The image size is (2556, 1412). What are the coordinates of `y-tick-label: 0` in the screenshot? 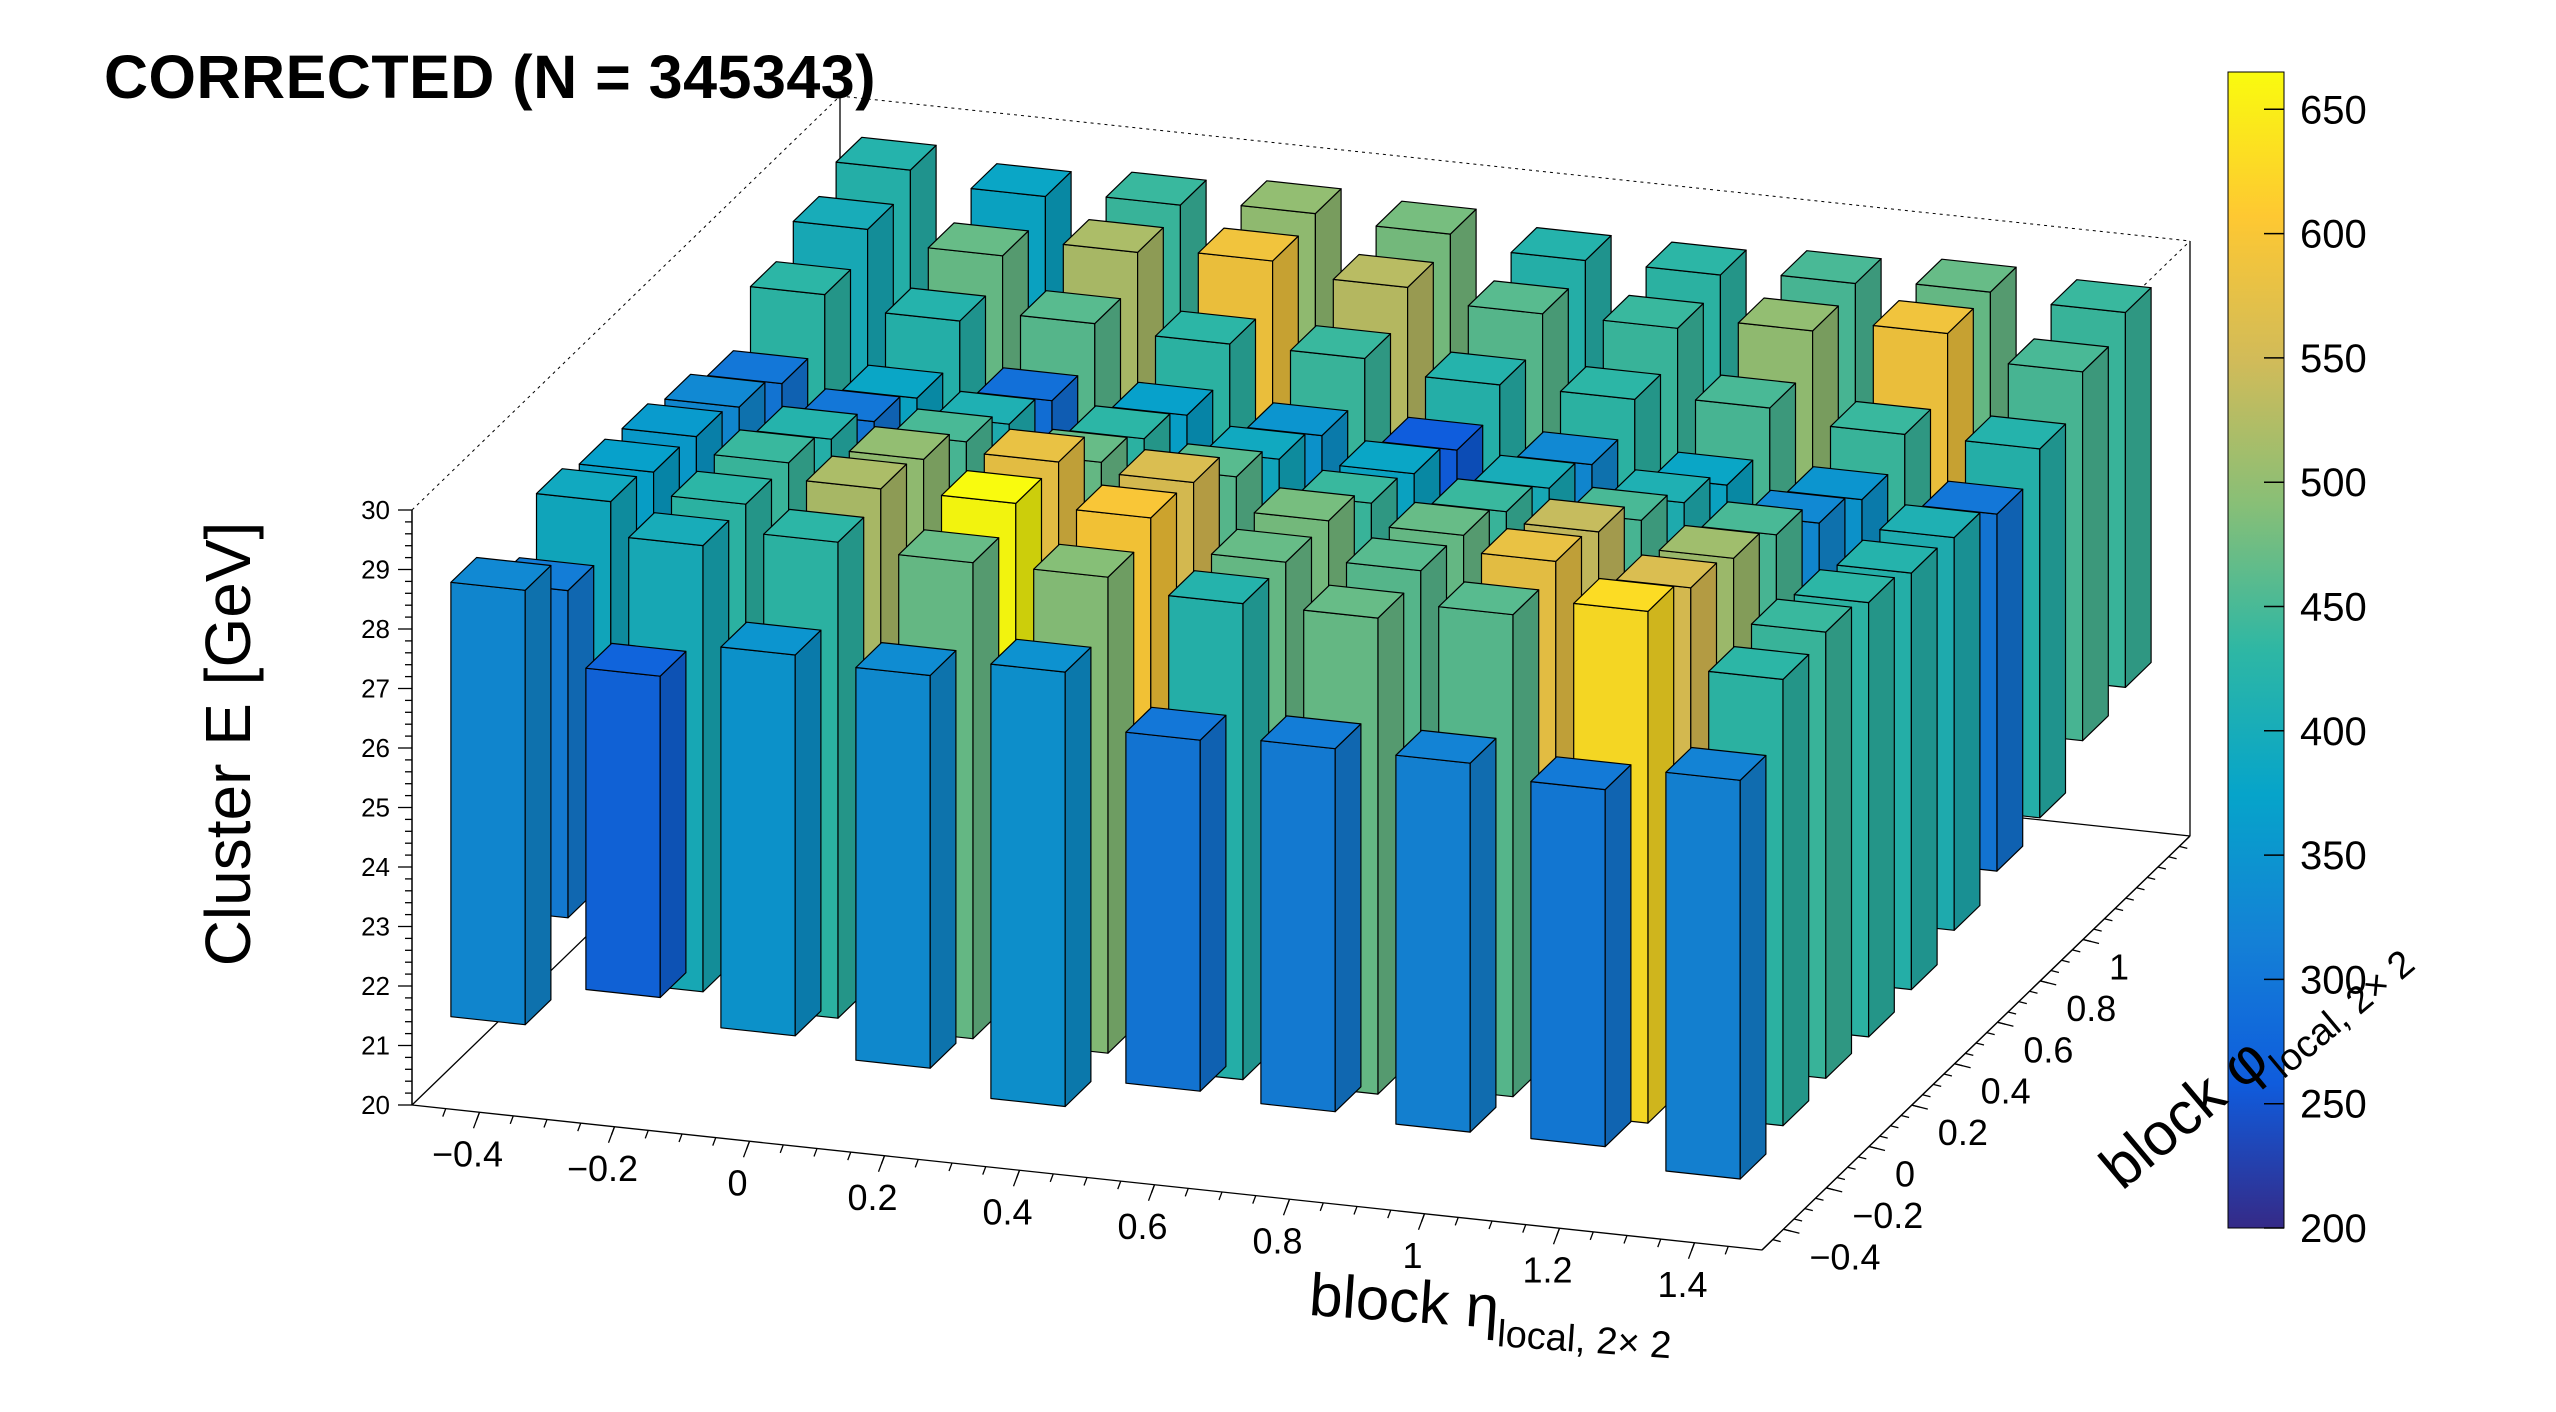 It's located at (1905, 1174).